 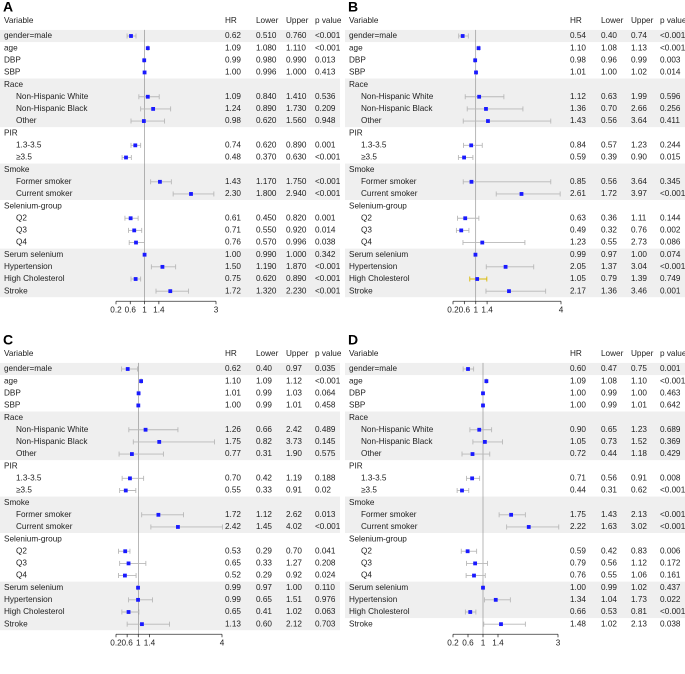 What do you see at coordinates (373, 266) in the screenshot?
I see `variable-label: Hypertension` at bounding box center [373, 266].